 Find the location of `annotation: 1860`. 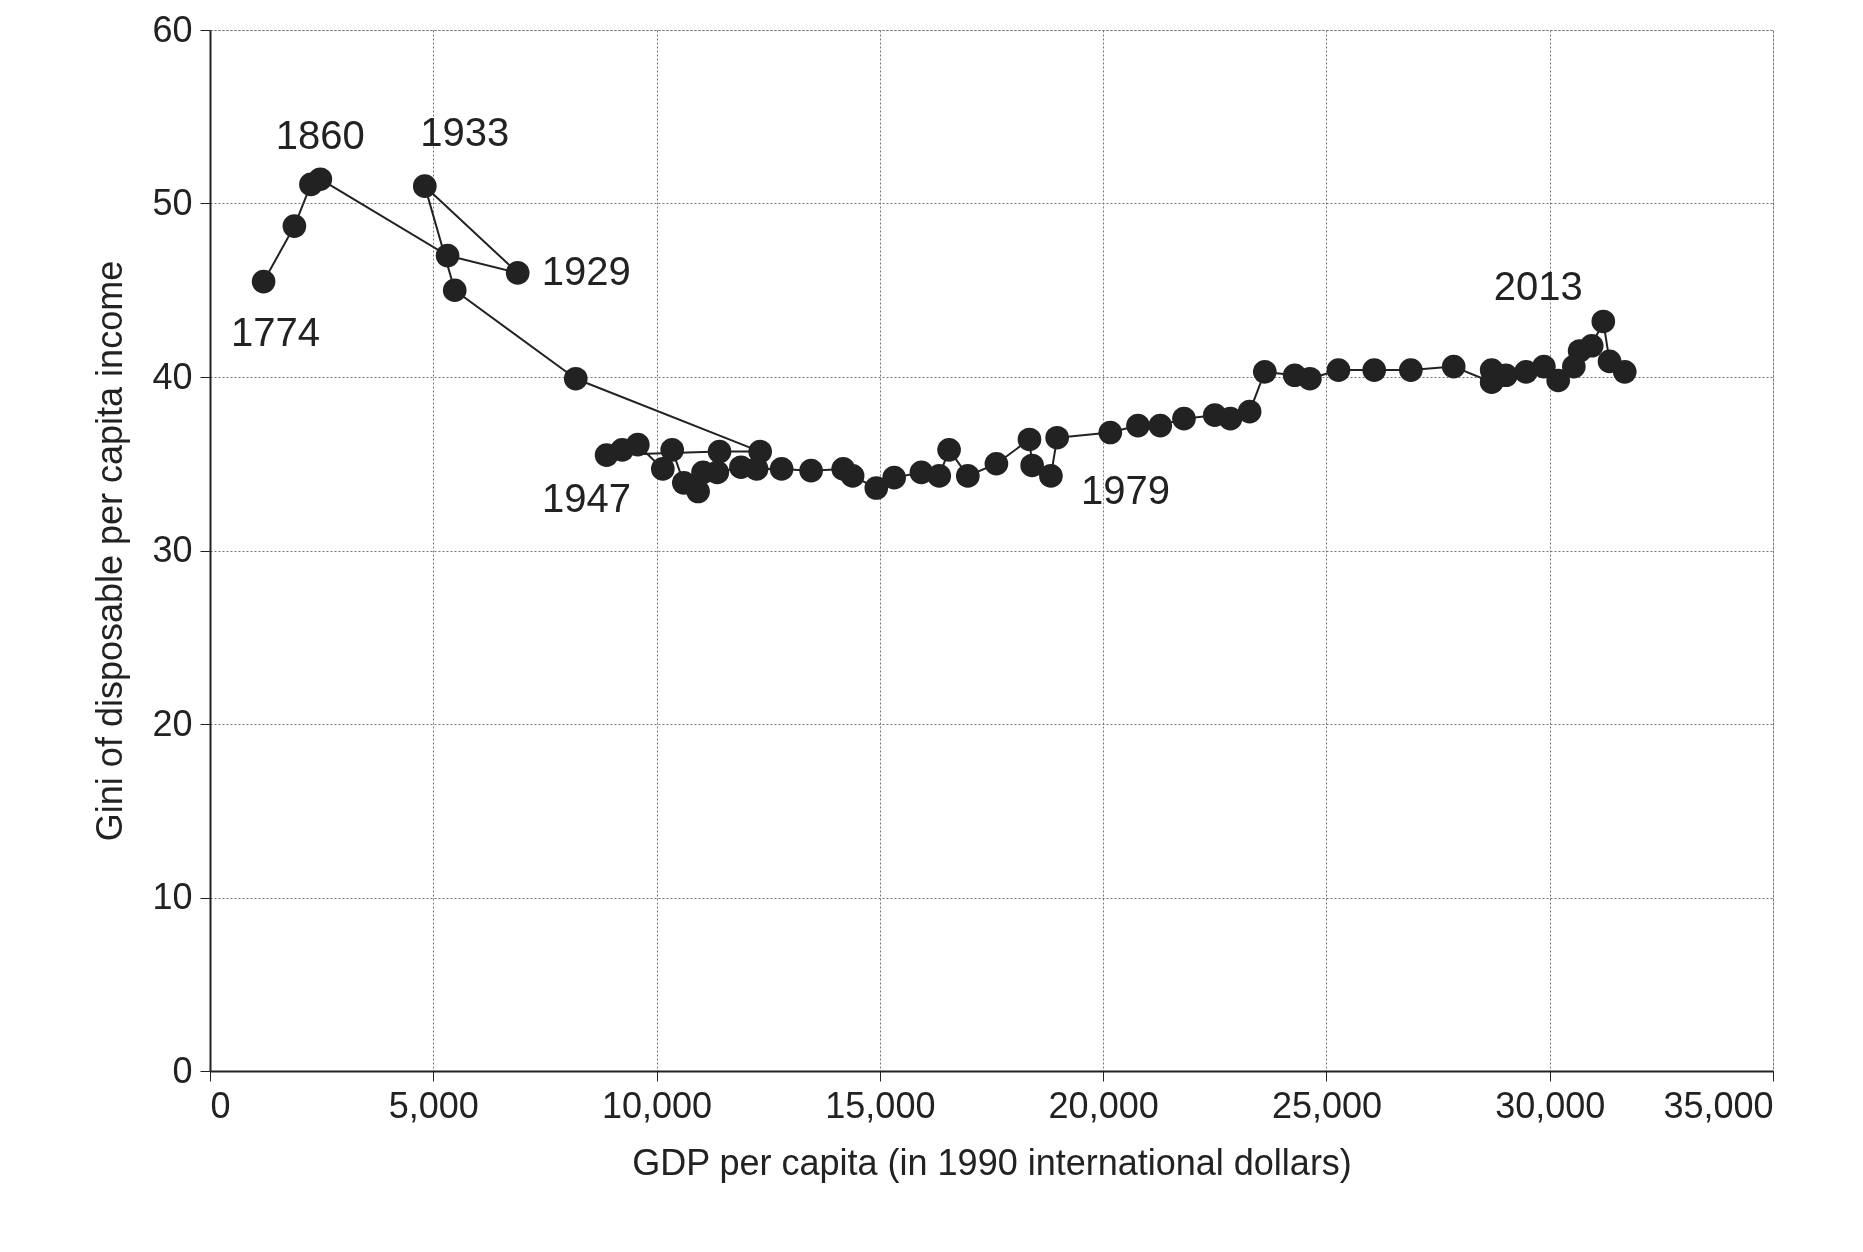

annotation: 1860 is located at coordinates (320, 135).